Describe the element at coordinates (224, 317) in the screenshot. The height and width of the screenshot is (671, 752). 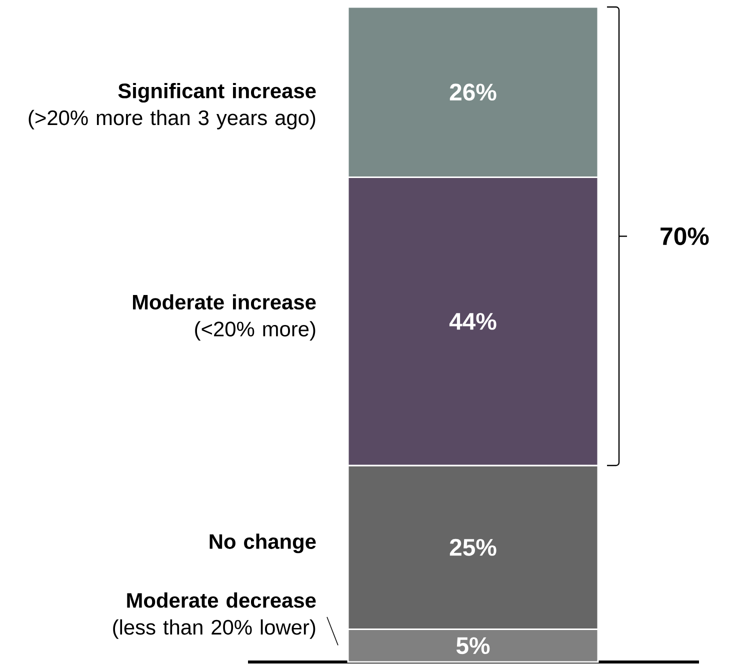
I see `series-label: Moderate increase (<20% more)` at that location.